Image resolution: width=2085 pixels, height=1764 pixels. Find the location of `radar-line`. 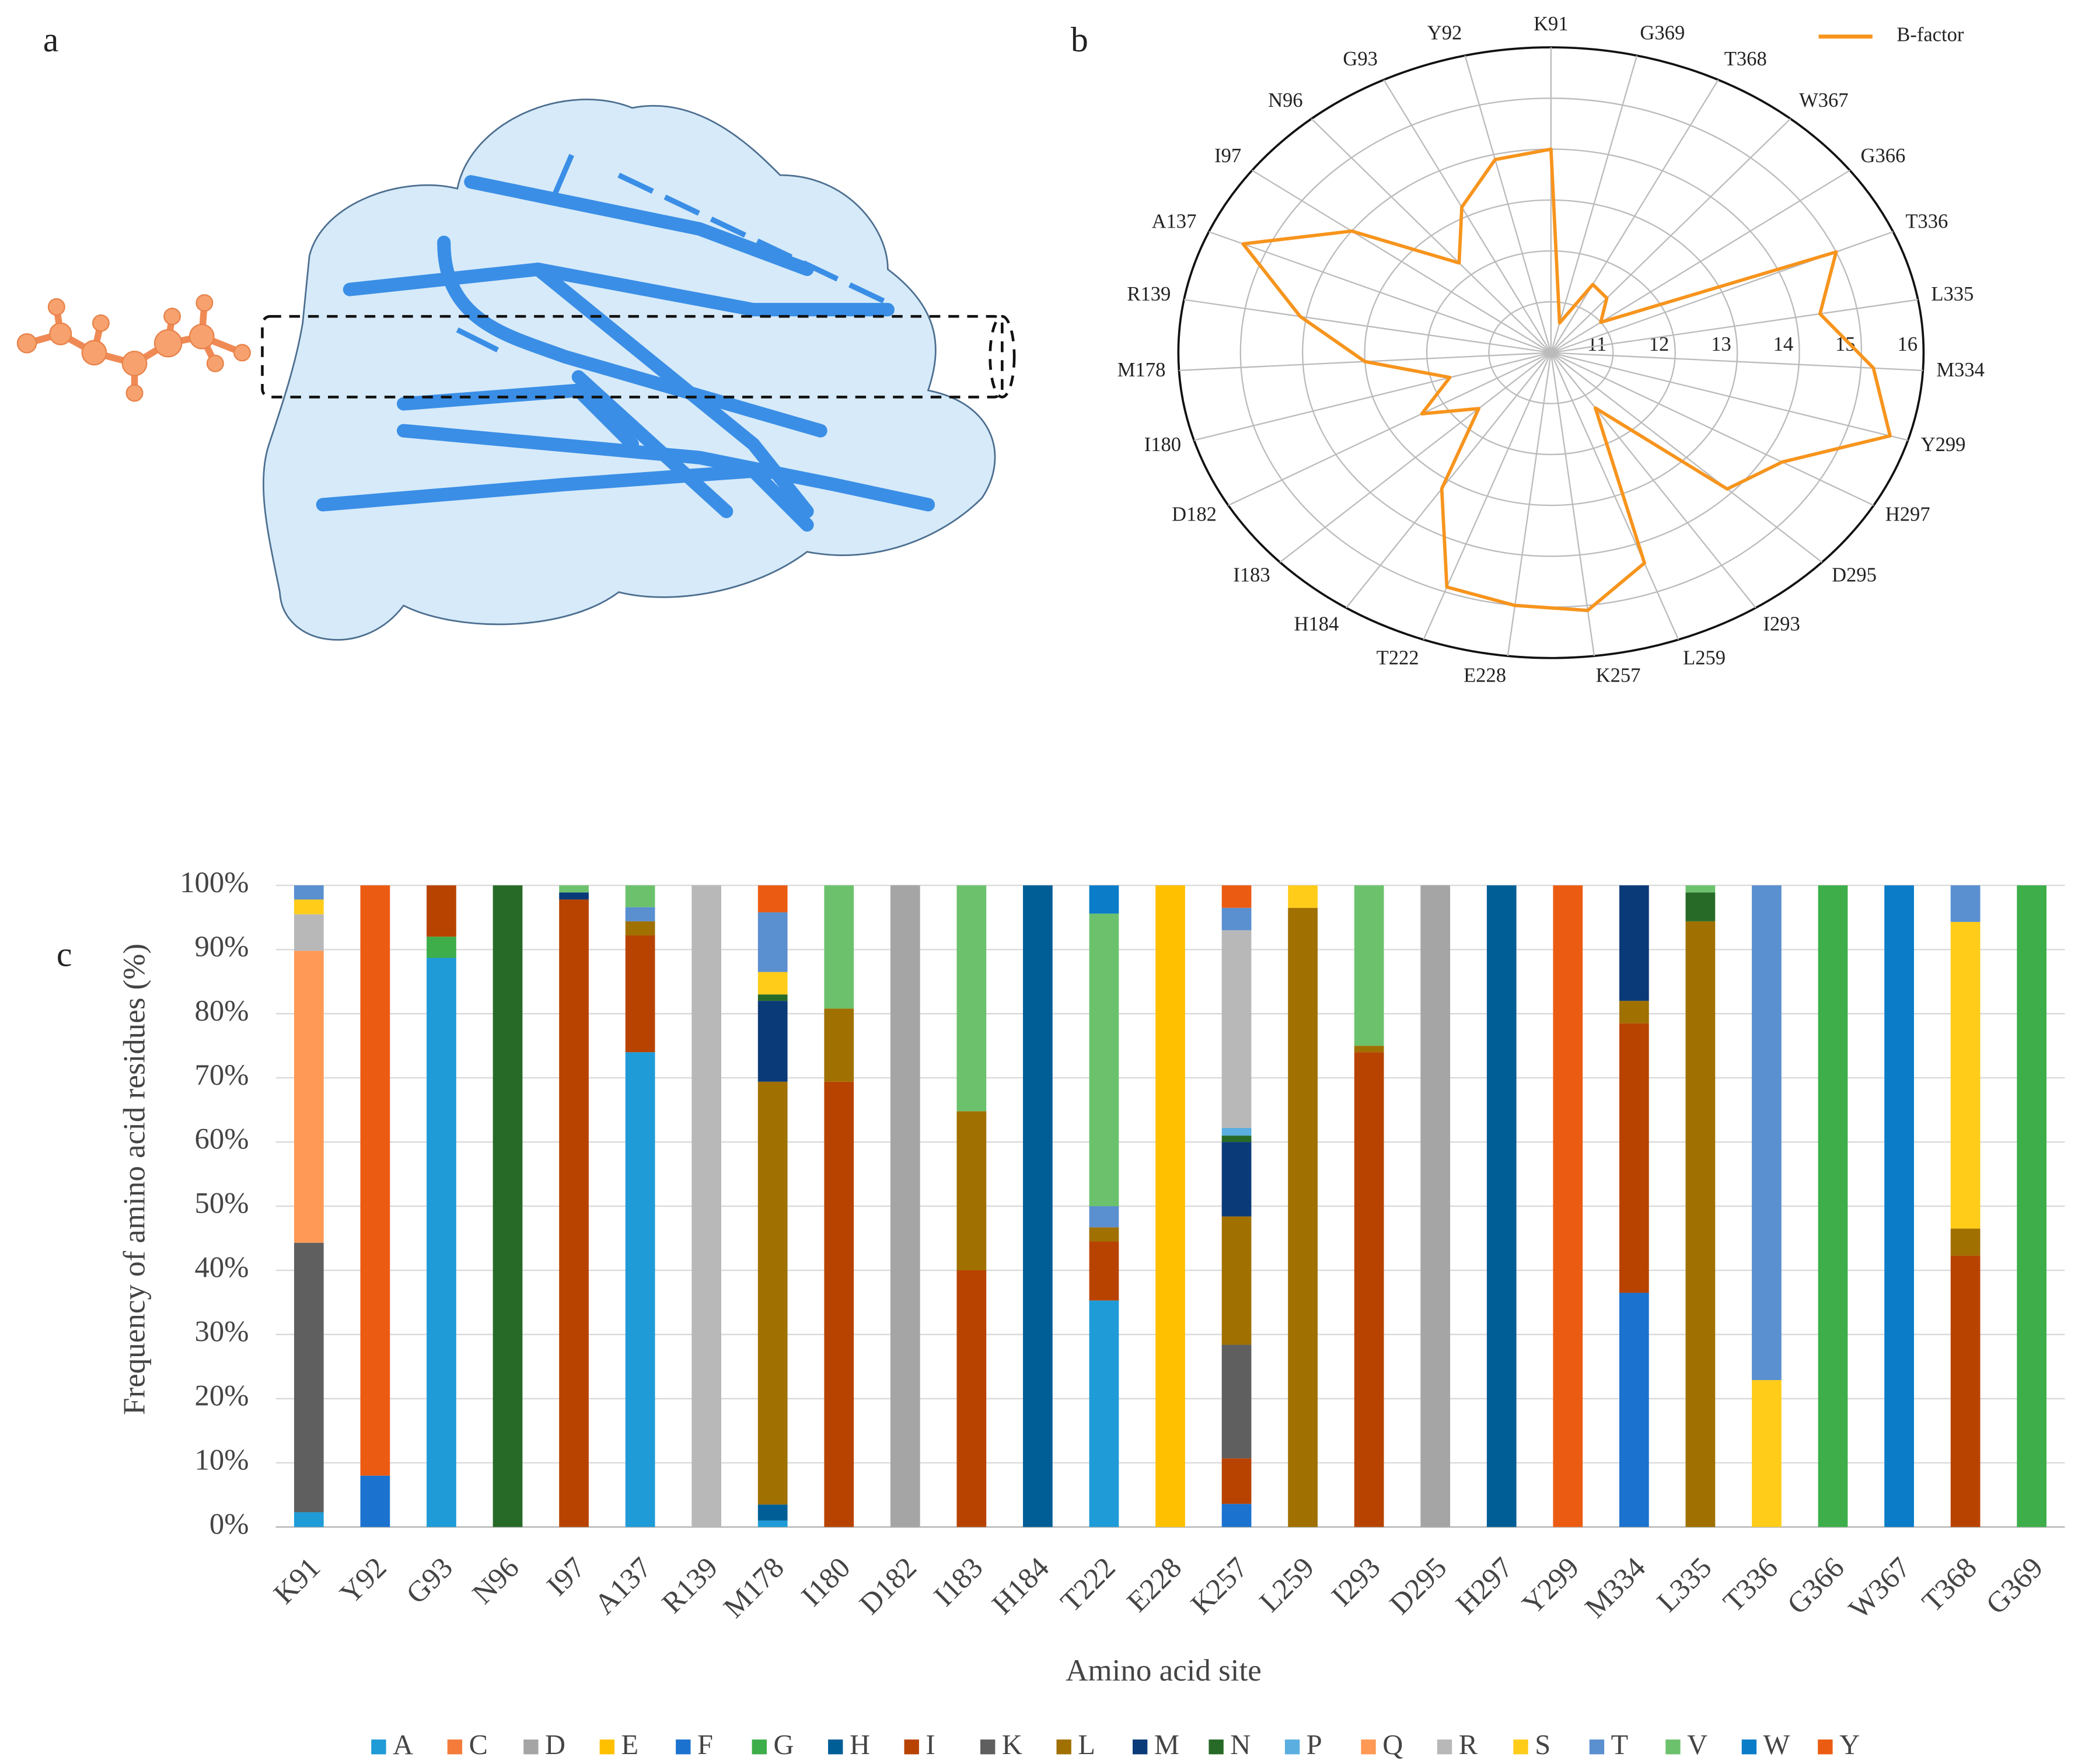

radar-line is located at coordinates (1566, 380).